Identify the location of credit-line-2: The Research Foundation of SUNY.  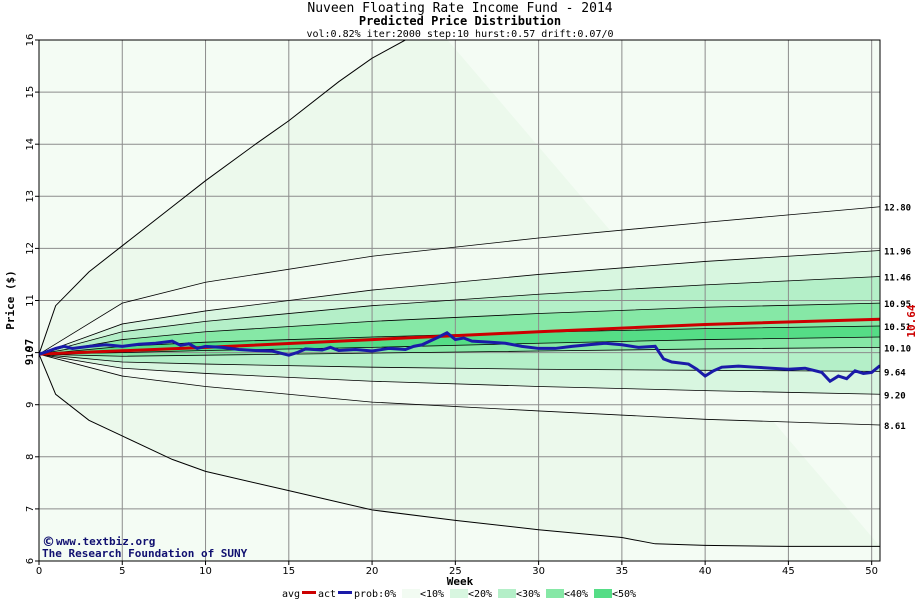
(145, 553).